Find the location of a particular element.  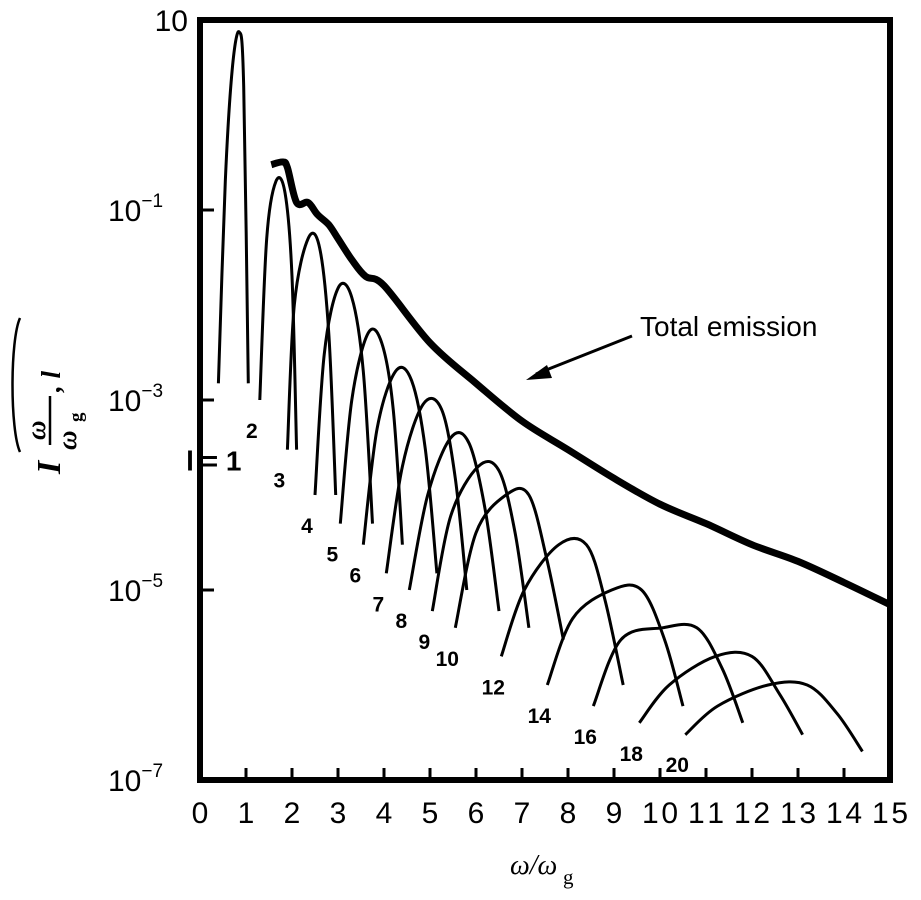

x-axis-title: ω/ω g is located at coordinates (542, 869).